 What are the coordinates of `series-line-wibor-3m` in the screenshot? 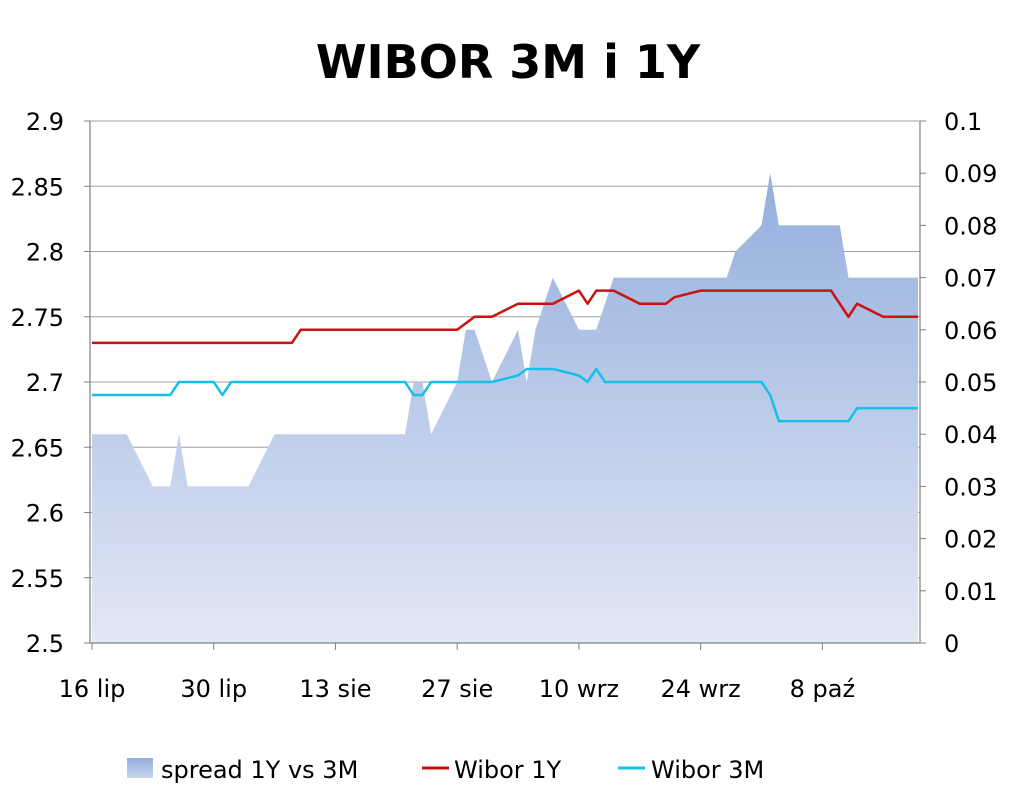 It's located at (505, 395).